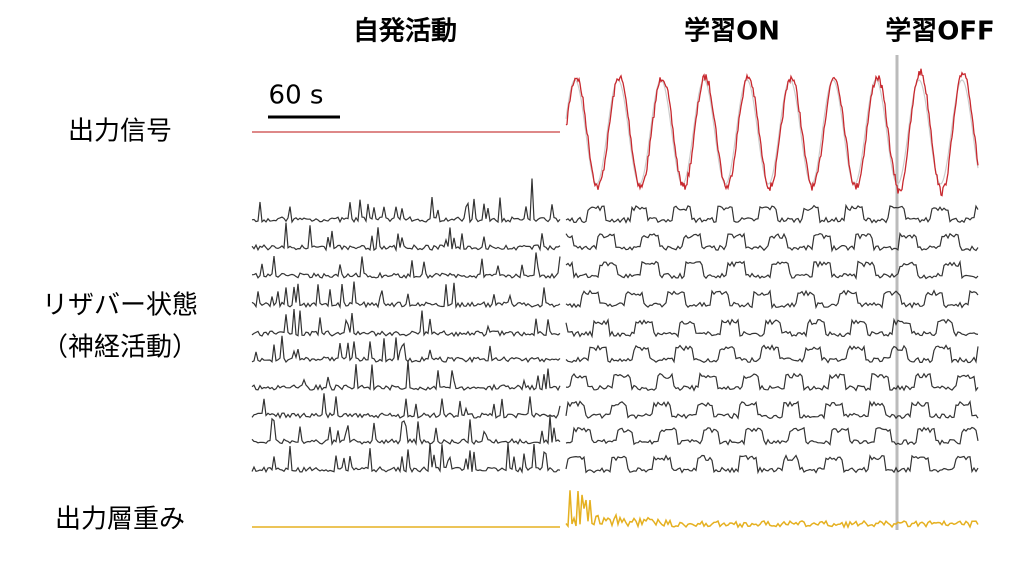  I want to click on header: 学習OFF, so click(940, 31).